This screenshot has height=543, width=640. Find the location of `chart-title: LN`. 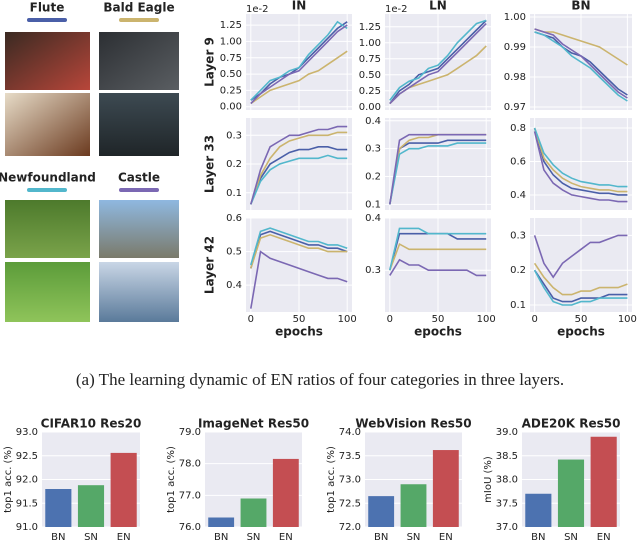

chart-title: LN is located at coordinates (438, 6).